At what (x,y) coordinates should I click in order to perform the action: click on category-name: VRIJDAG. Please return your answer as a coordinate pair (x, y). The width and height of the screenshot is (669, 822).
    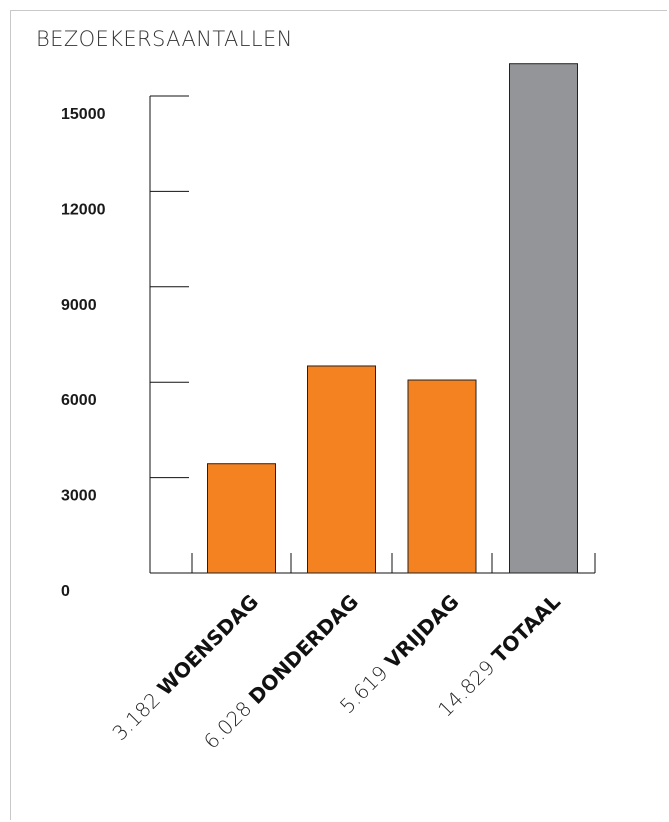
    Looking at the image, I should click on (422, 632).